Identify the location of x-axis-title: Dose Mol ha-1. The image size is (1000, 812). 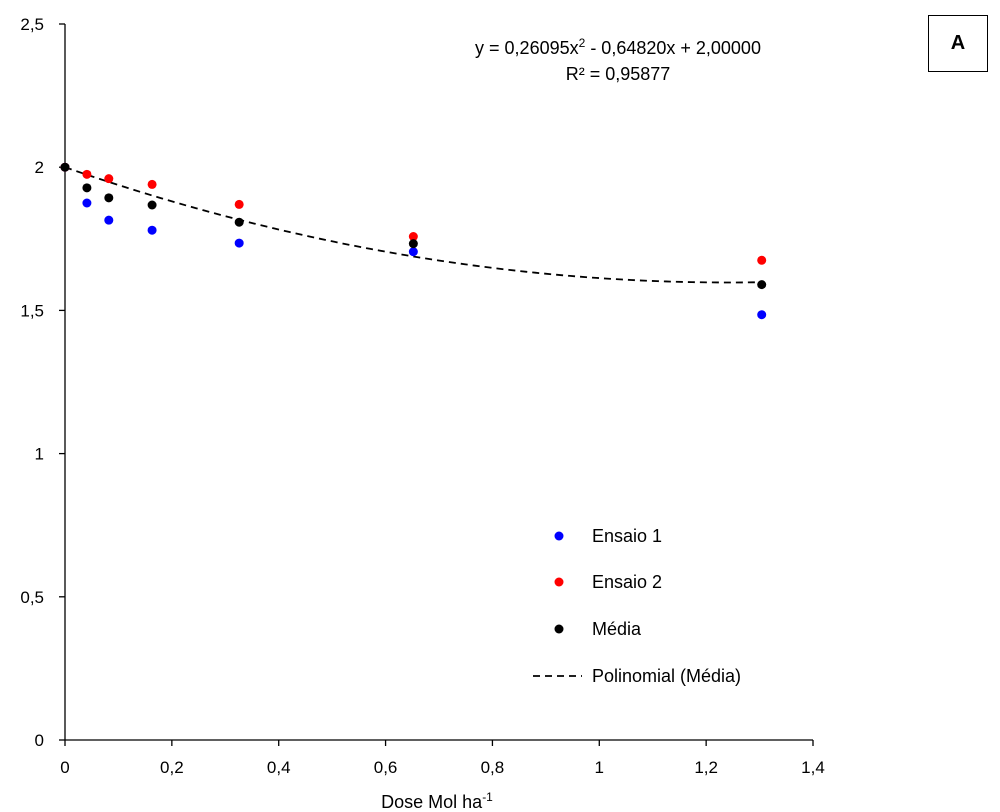
(437, 801).